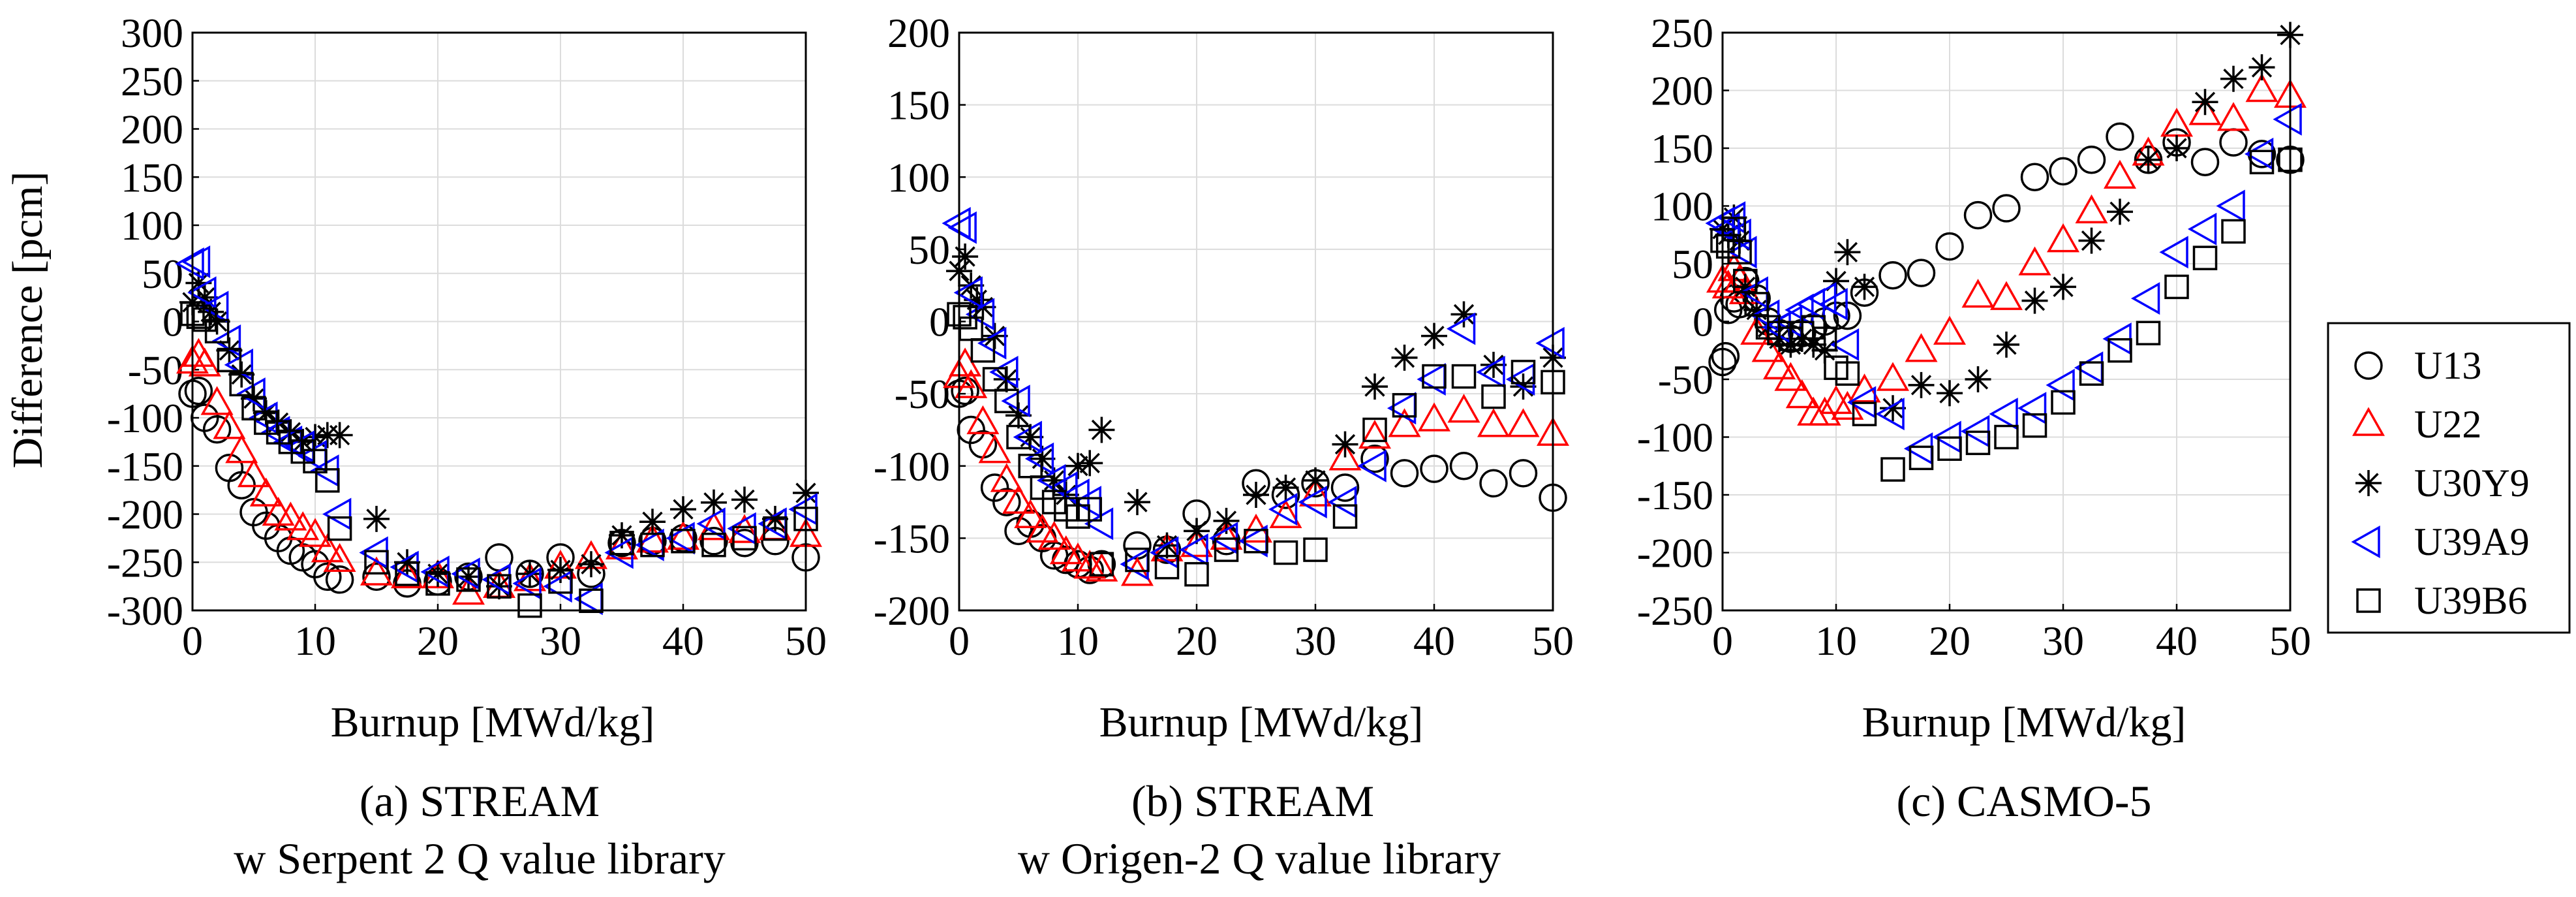 The image size is (2576, 897). What do you see at coordinates (145, 515) in the screenshot?
I see `y-tick-label: -200` at bounding box center [145, 515].